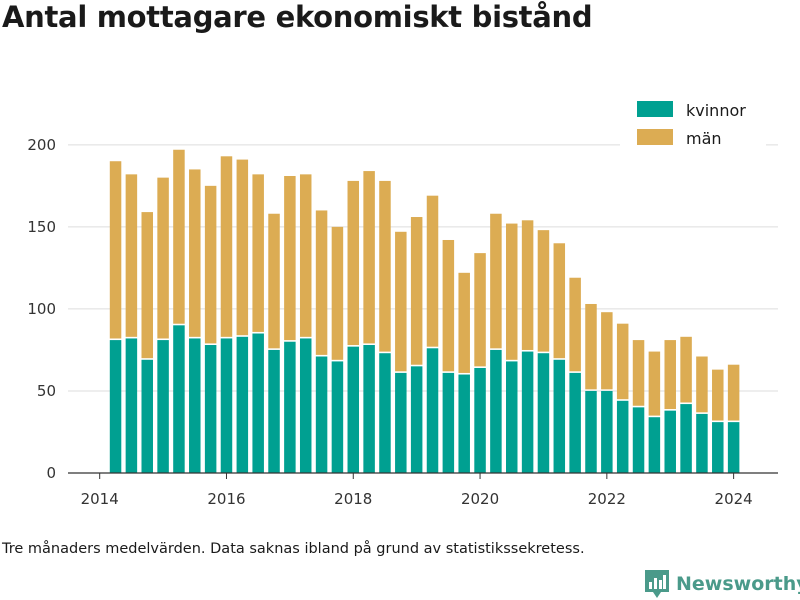  I want to click on x-tick-label: 2018, so click(353, 499).